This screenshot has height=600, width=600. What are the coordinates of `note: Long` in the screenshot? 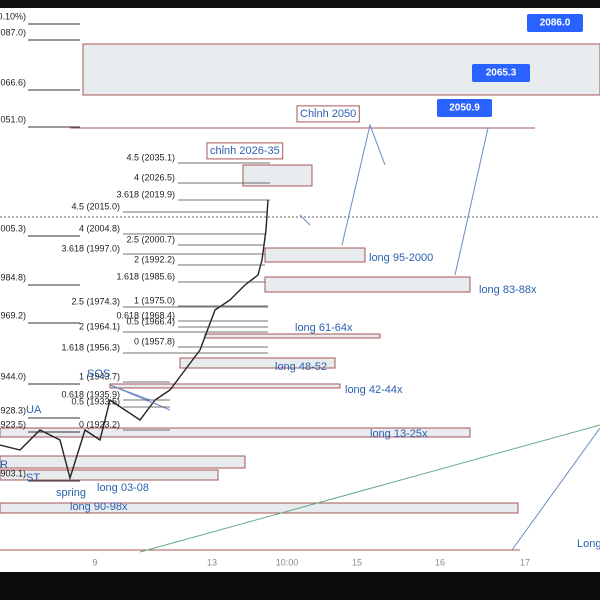 It's located at (588, 544).